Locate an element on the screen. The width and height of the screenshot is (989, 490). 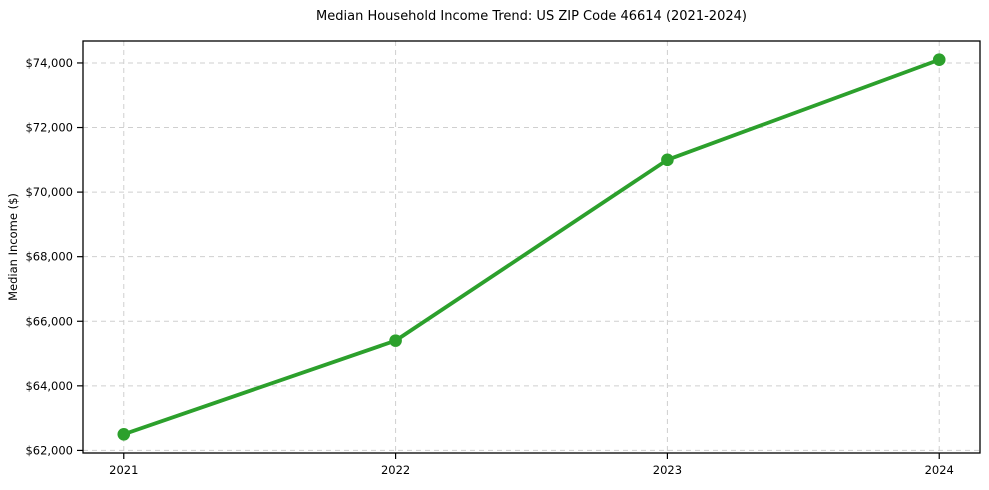
x-tick-label: 2023 is located at coordinates (667, 470).